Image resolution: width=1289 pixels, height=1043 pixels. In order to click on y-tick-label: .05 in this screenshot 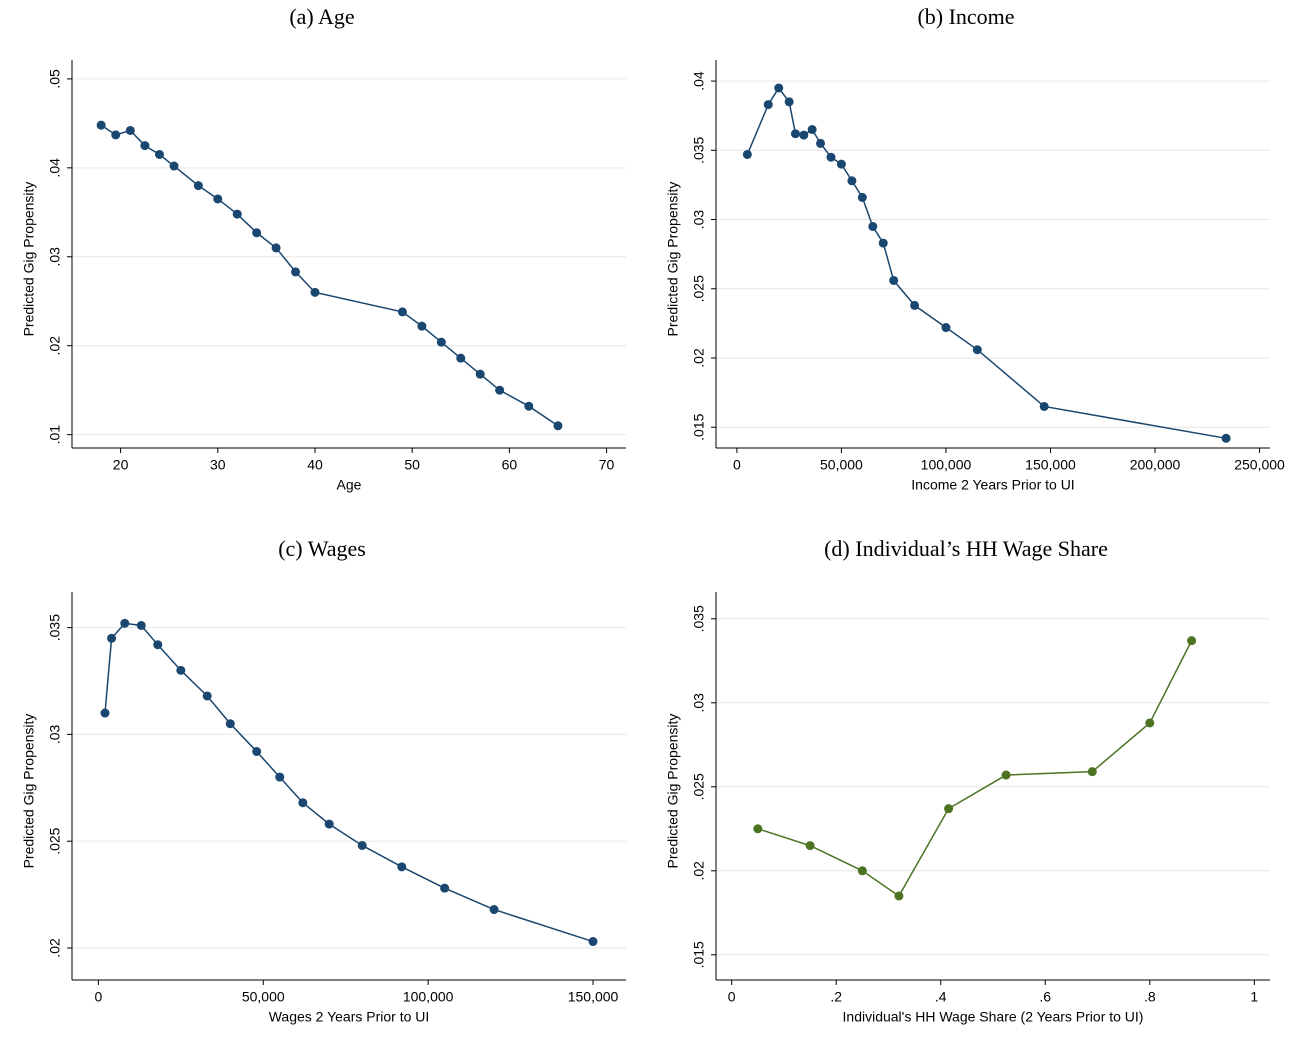, I will do `click(55, 79)`.